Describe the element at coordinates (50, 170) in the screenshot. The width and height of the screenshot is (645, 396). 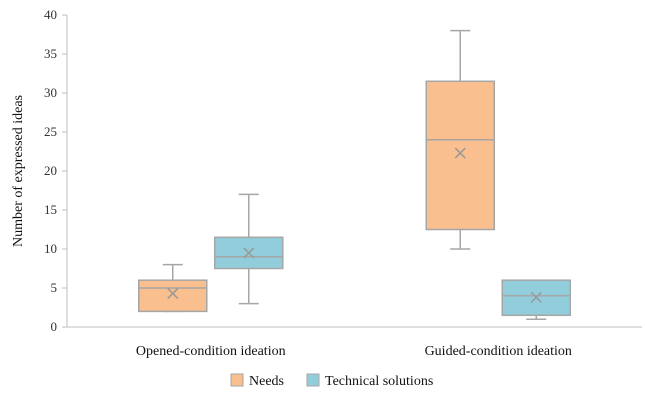
I see `y-tick-label: 20` at that location.